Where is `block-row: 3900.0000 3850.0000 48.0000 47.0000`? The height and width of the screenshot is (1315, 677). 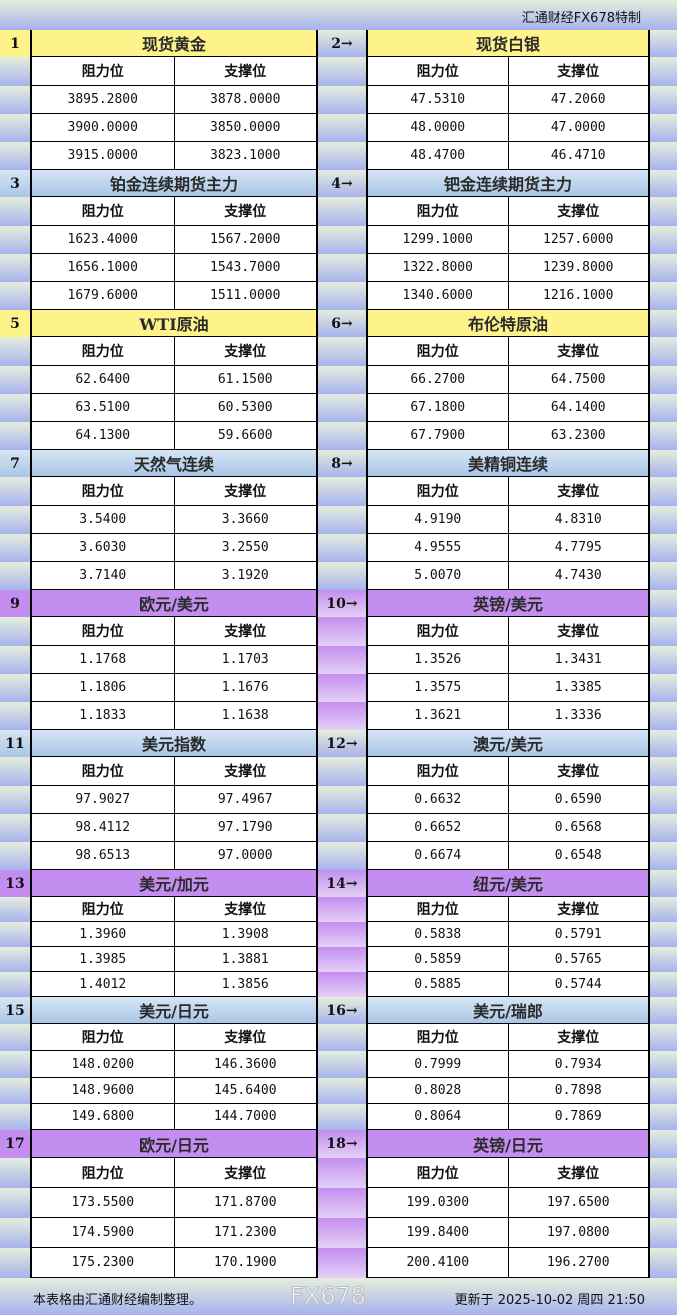 block-row: 3900.0000 3850.0000 48.0000 47.0000 is located at coordinates (338, 128).